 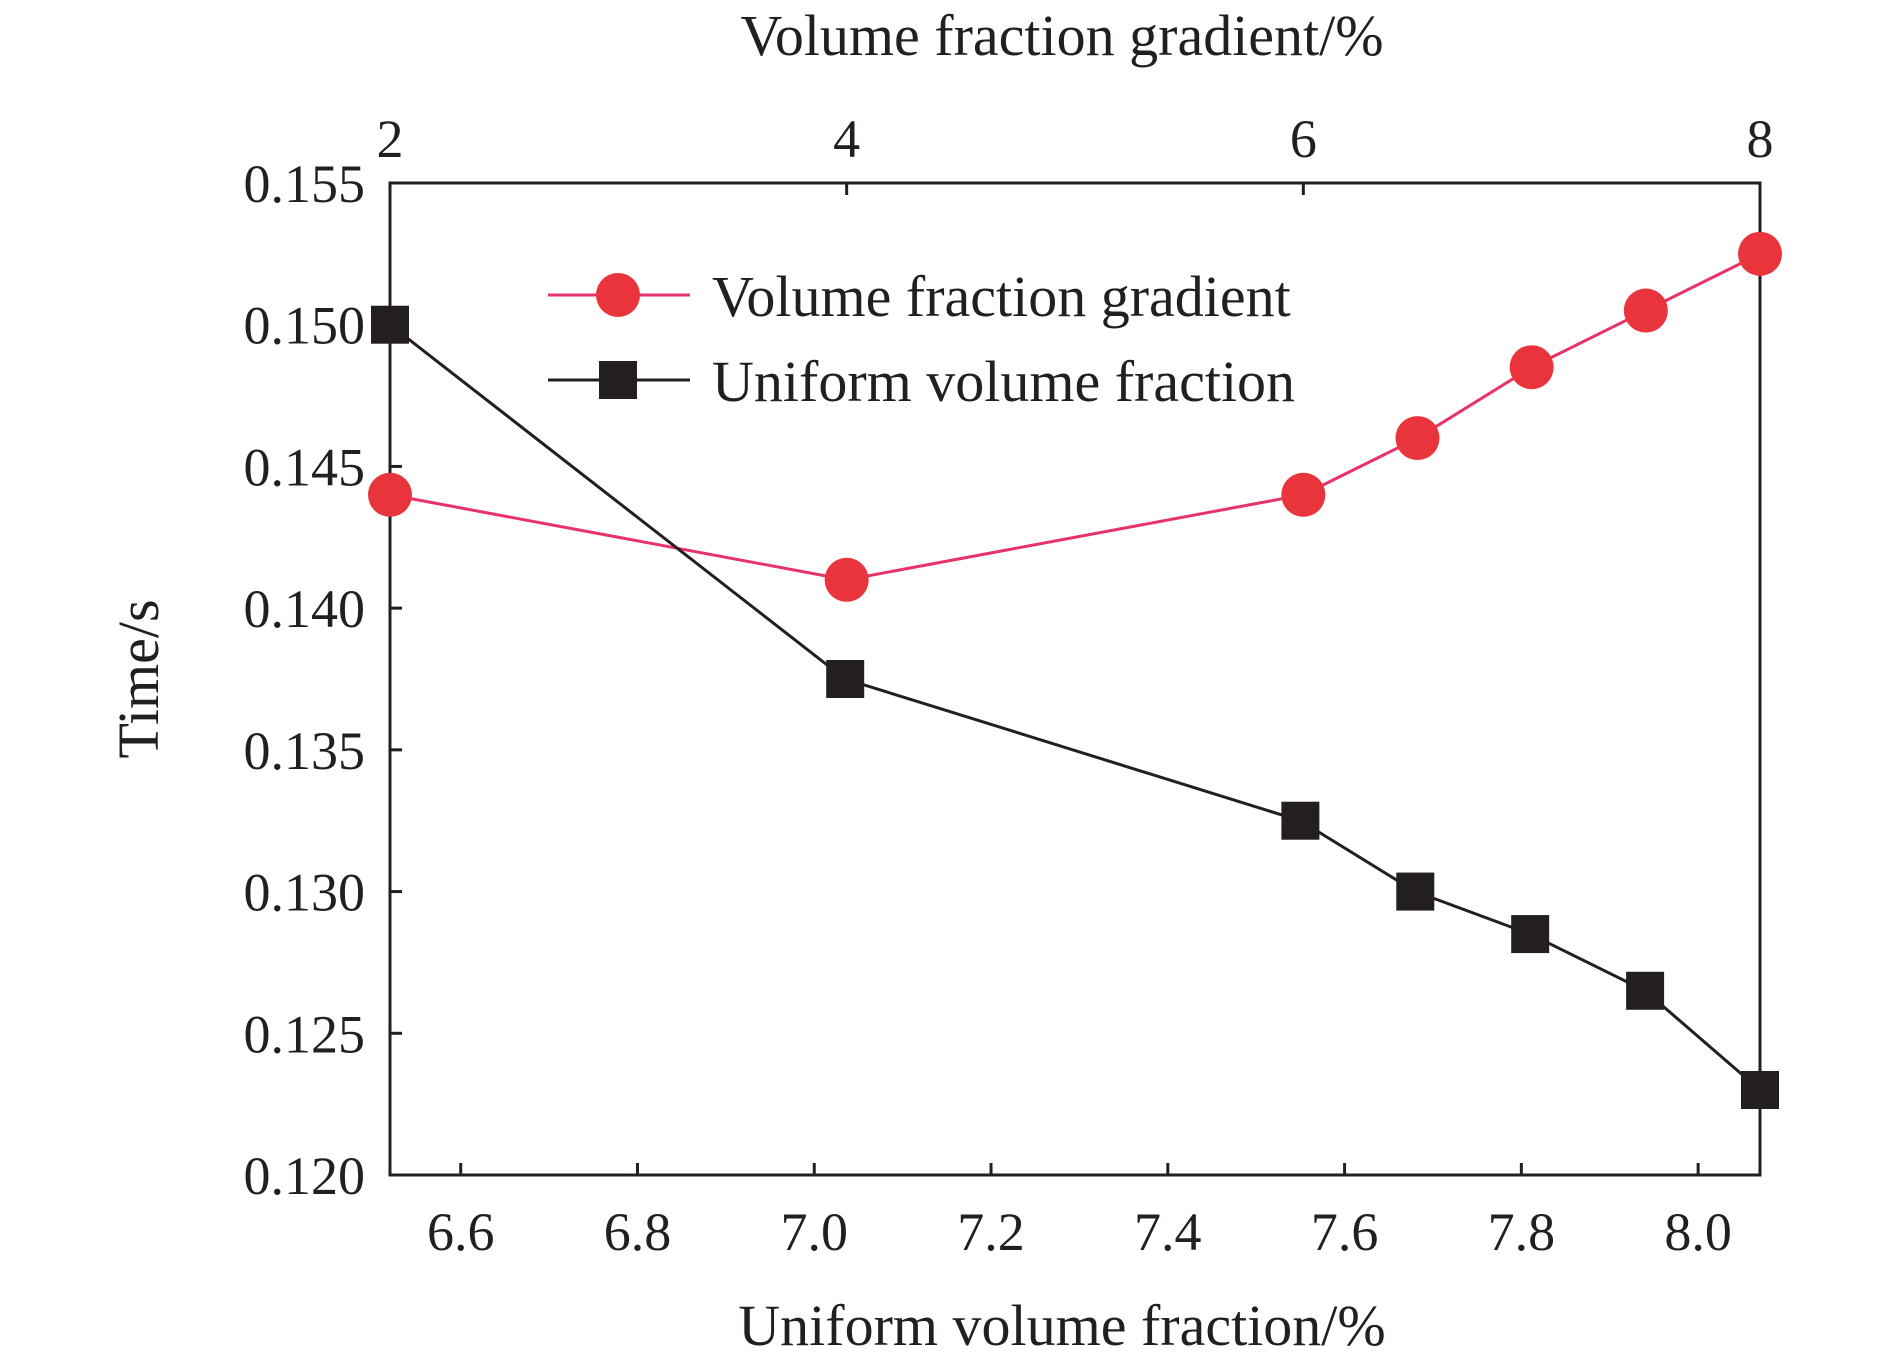 I want to click on top-x-tick-label: 4, so click(x=846, y=139).